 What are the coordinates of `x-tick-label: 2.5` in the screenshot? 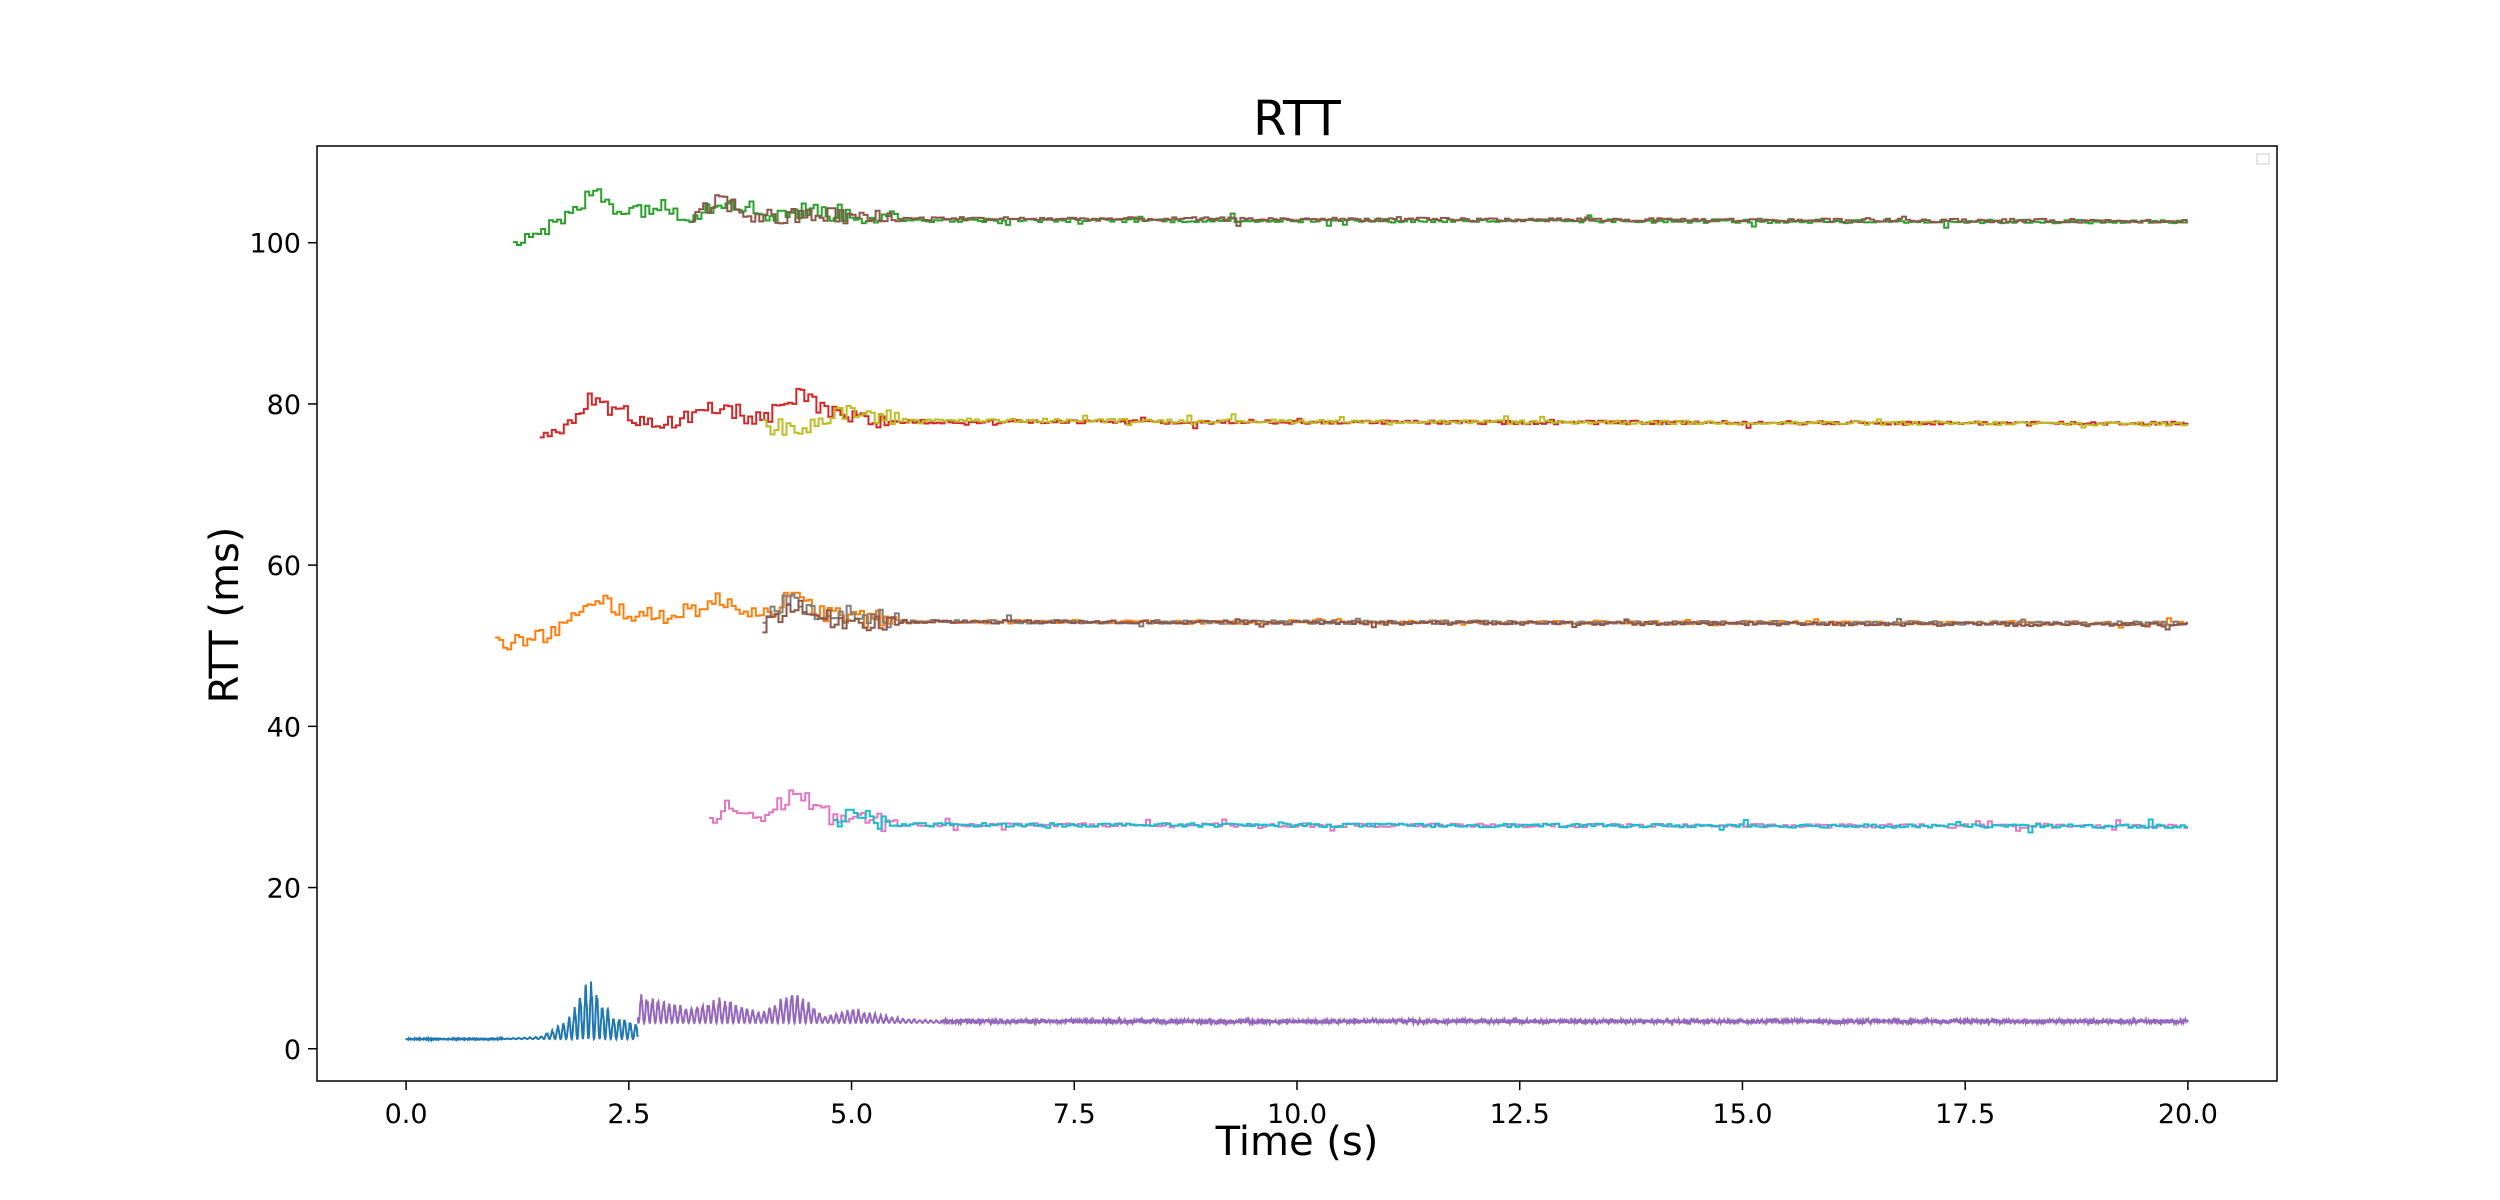 It's located at (628, 1114).